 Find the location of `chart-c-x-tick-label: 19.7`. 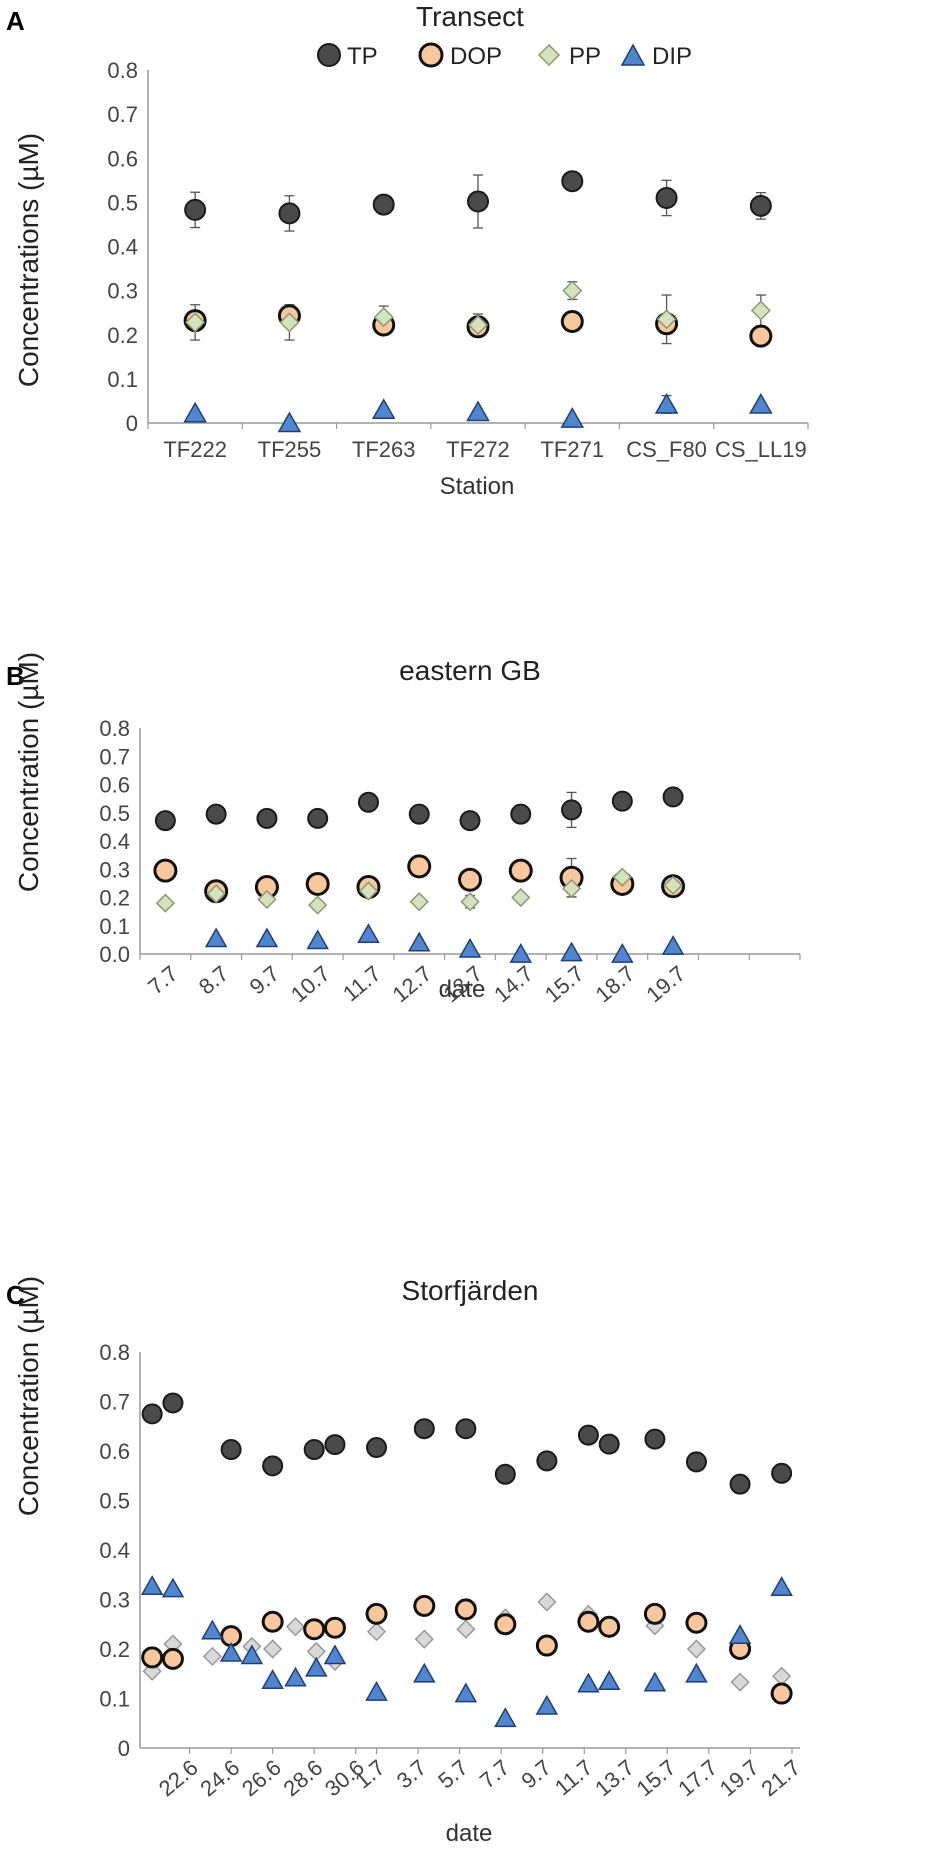

chart-c-x-tick-label: 19.7 is located at coordinates (739, 1778).